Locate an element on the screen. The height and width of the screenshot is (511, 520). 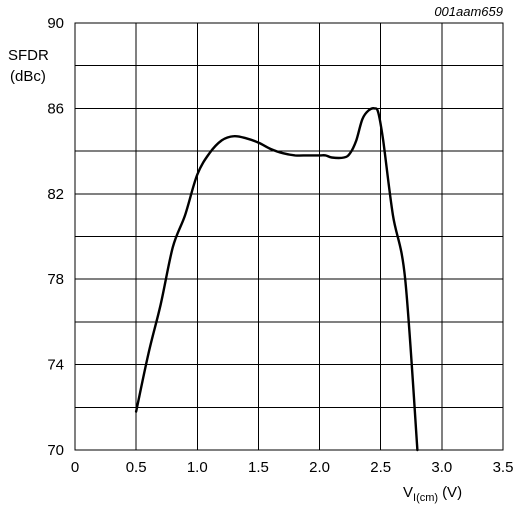
x-tick-label-5: 2.5 is located at coordinates (380, 467).